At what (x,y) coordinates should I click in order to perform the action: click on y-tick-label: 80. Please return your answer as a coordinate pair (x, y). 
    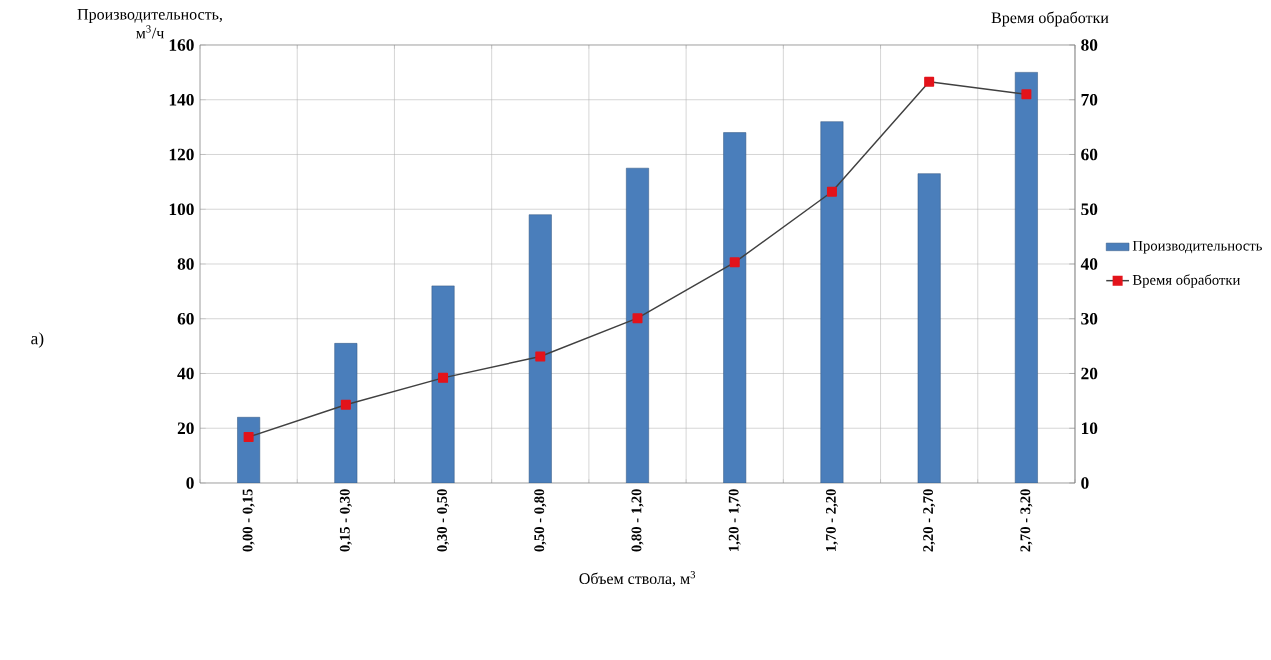
    Looking at the image, I should click on (185, 264).